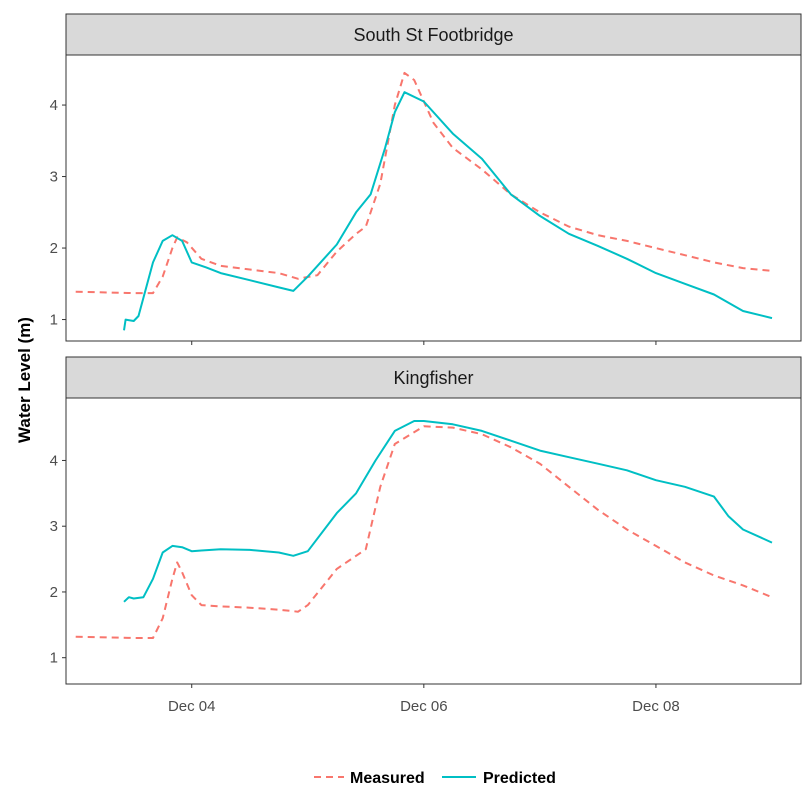 The width and height of the screenshot is (802, 786). What do you see at coordinates (424, 343) in the screenshot?
I see `x-axis` at bounding box center [424, 343].